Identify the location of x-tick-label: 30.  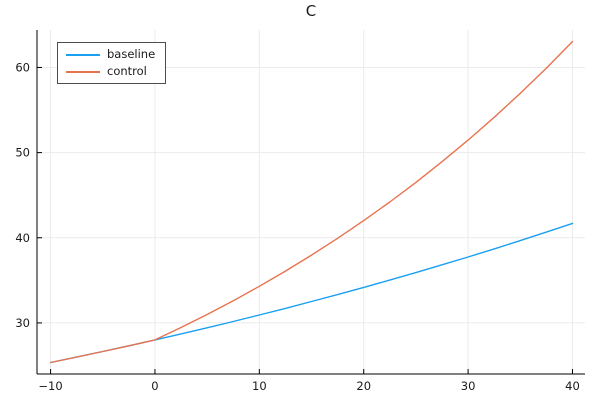
(468, 386).